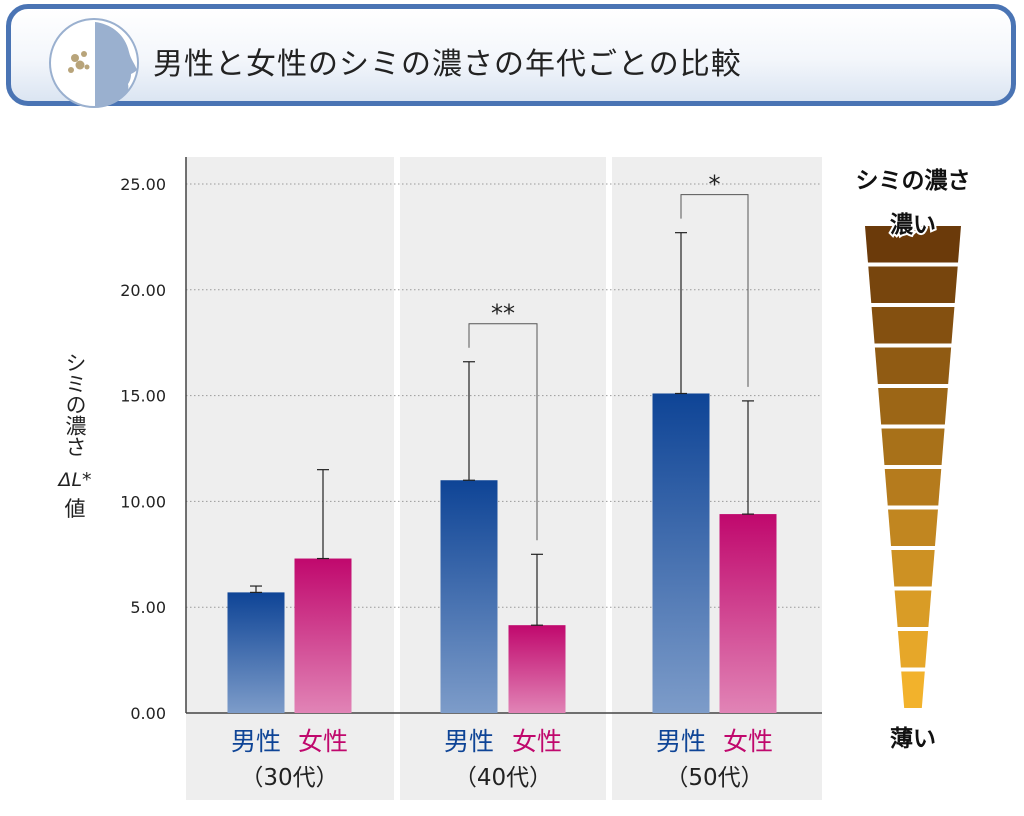 Image resolution: width=1024 pixels, height=816 pixels. Describe the element at coordinates (75, 404) in the screenshot. I see `y-axis-label: シミの濃さ` at that location.